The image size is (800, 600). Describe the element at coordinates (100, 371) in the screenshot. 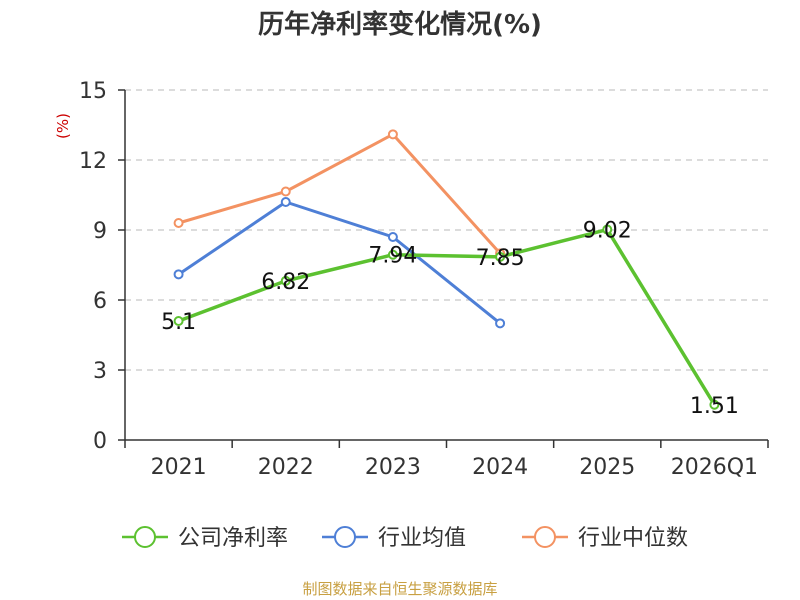

I see `y-tick-label: 3` at that location.